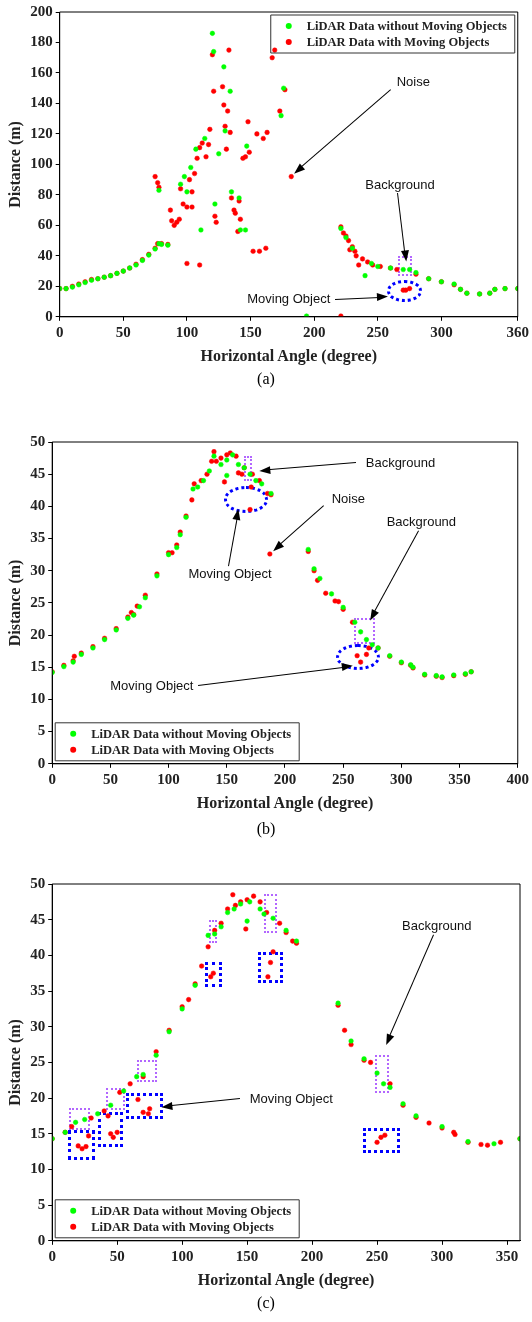 The image size is (532, 1322). What do you see at coordinates (517, 778) in the screenshot?
I see `x-tick-label: 400` at bounding box center [517, 778].